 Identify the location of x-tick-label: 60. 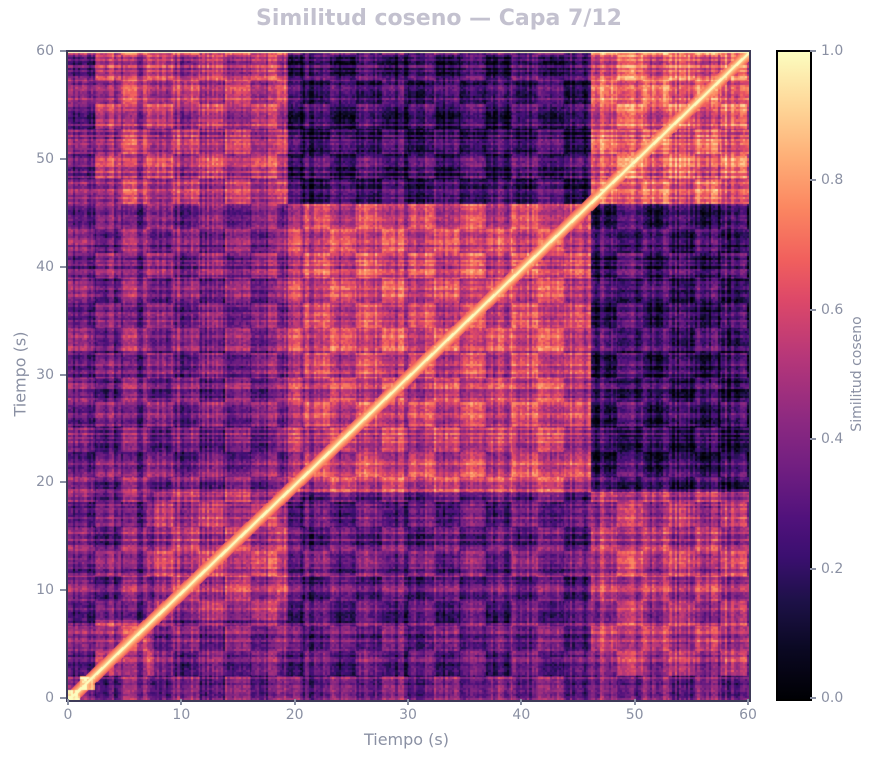
(748, 715).